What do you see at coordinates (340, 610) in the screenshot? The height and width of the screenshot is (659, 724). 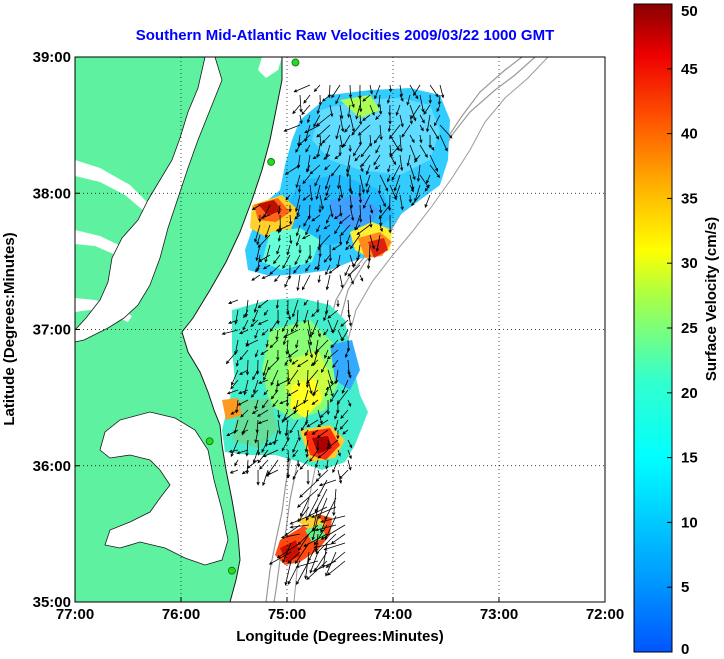 I see `longitude-ticks: 77:00 76:00 75:00 74:00 73:00 72:00` at bounding box center [340, 610].